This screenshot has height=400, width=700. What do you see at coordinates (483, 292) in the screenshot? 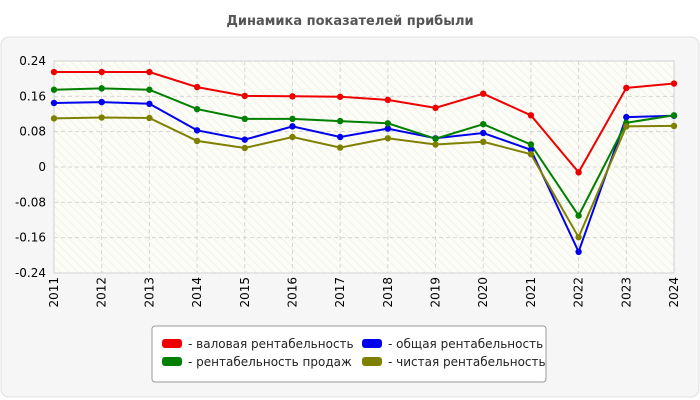
I see `x-tick-label: 2020` at bounding box center [483, 292].